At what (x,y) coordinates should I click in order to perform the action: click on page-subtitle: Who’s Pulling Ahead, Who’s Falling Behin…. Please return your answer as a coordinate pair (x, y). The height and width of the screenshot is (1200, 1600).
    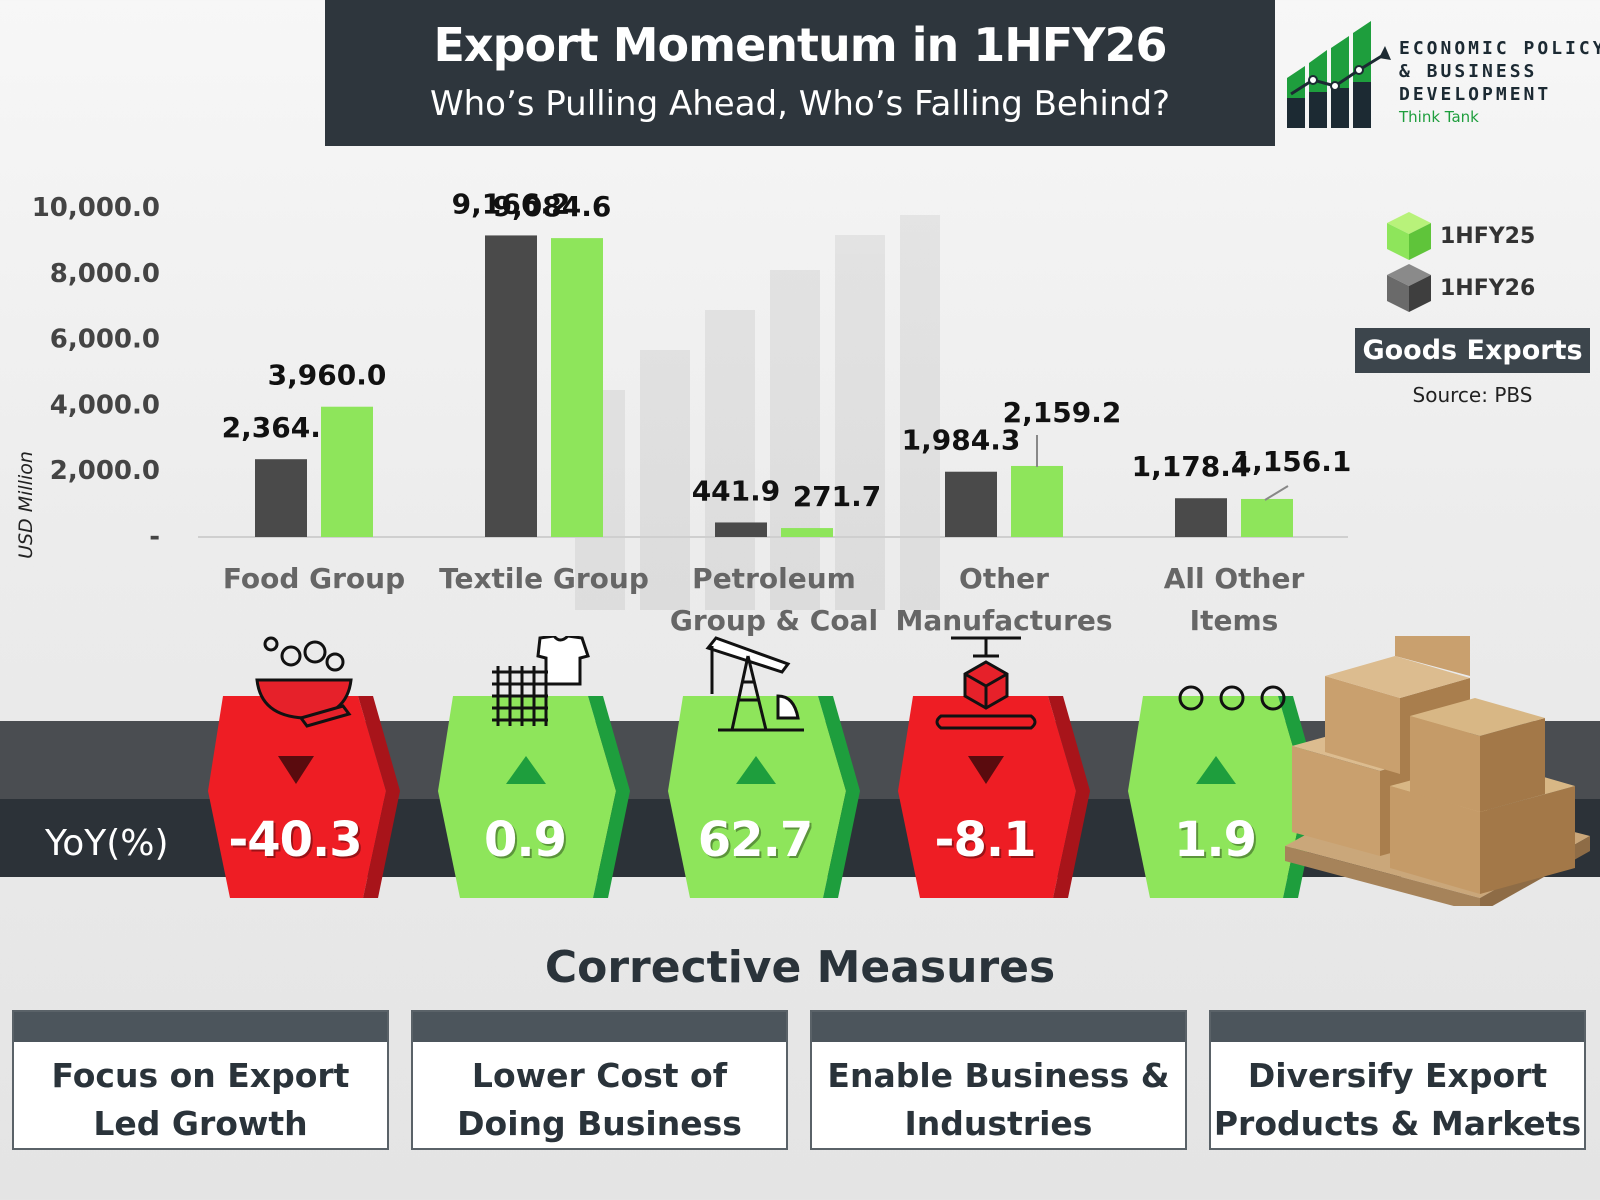
    Looking at the image, I should click on (800, 104).